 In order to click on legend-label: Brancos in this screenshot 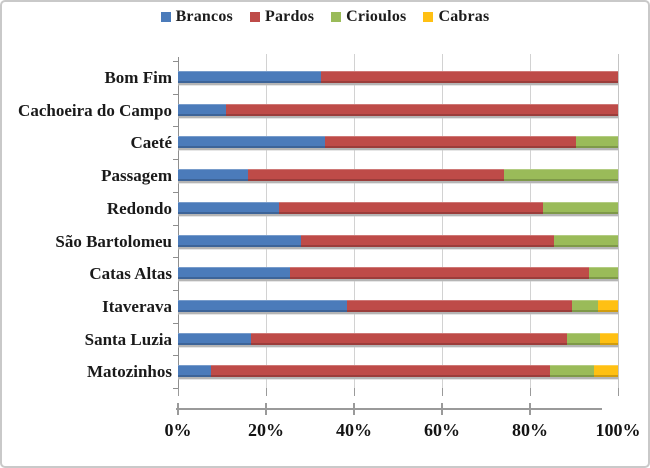, I will do `click(204, 16)`.